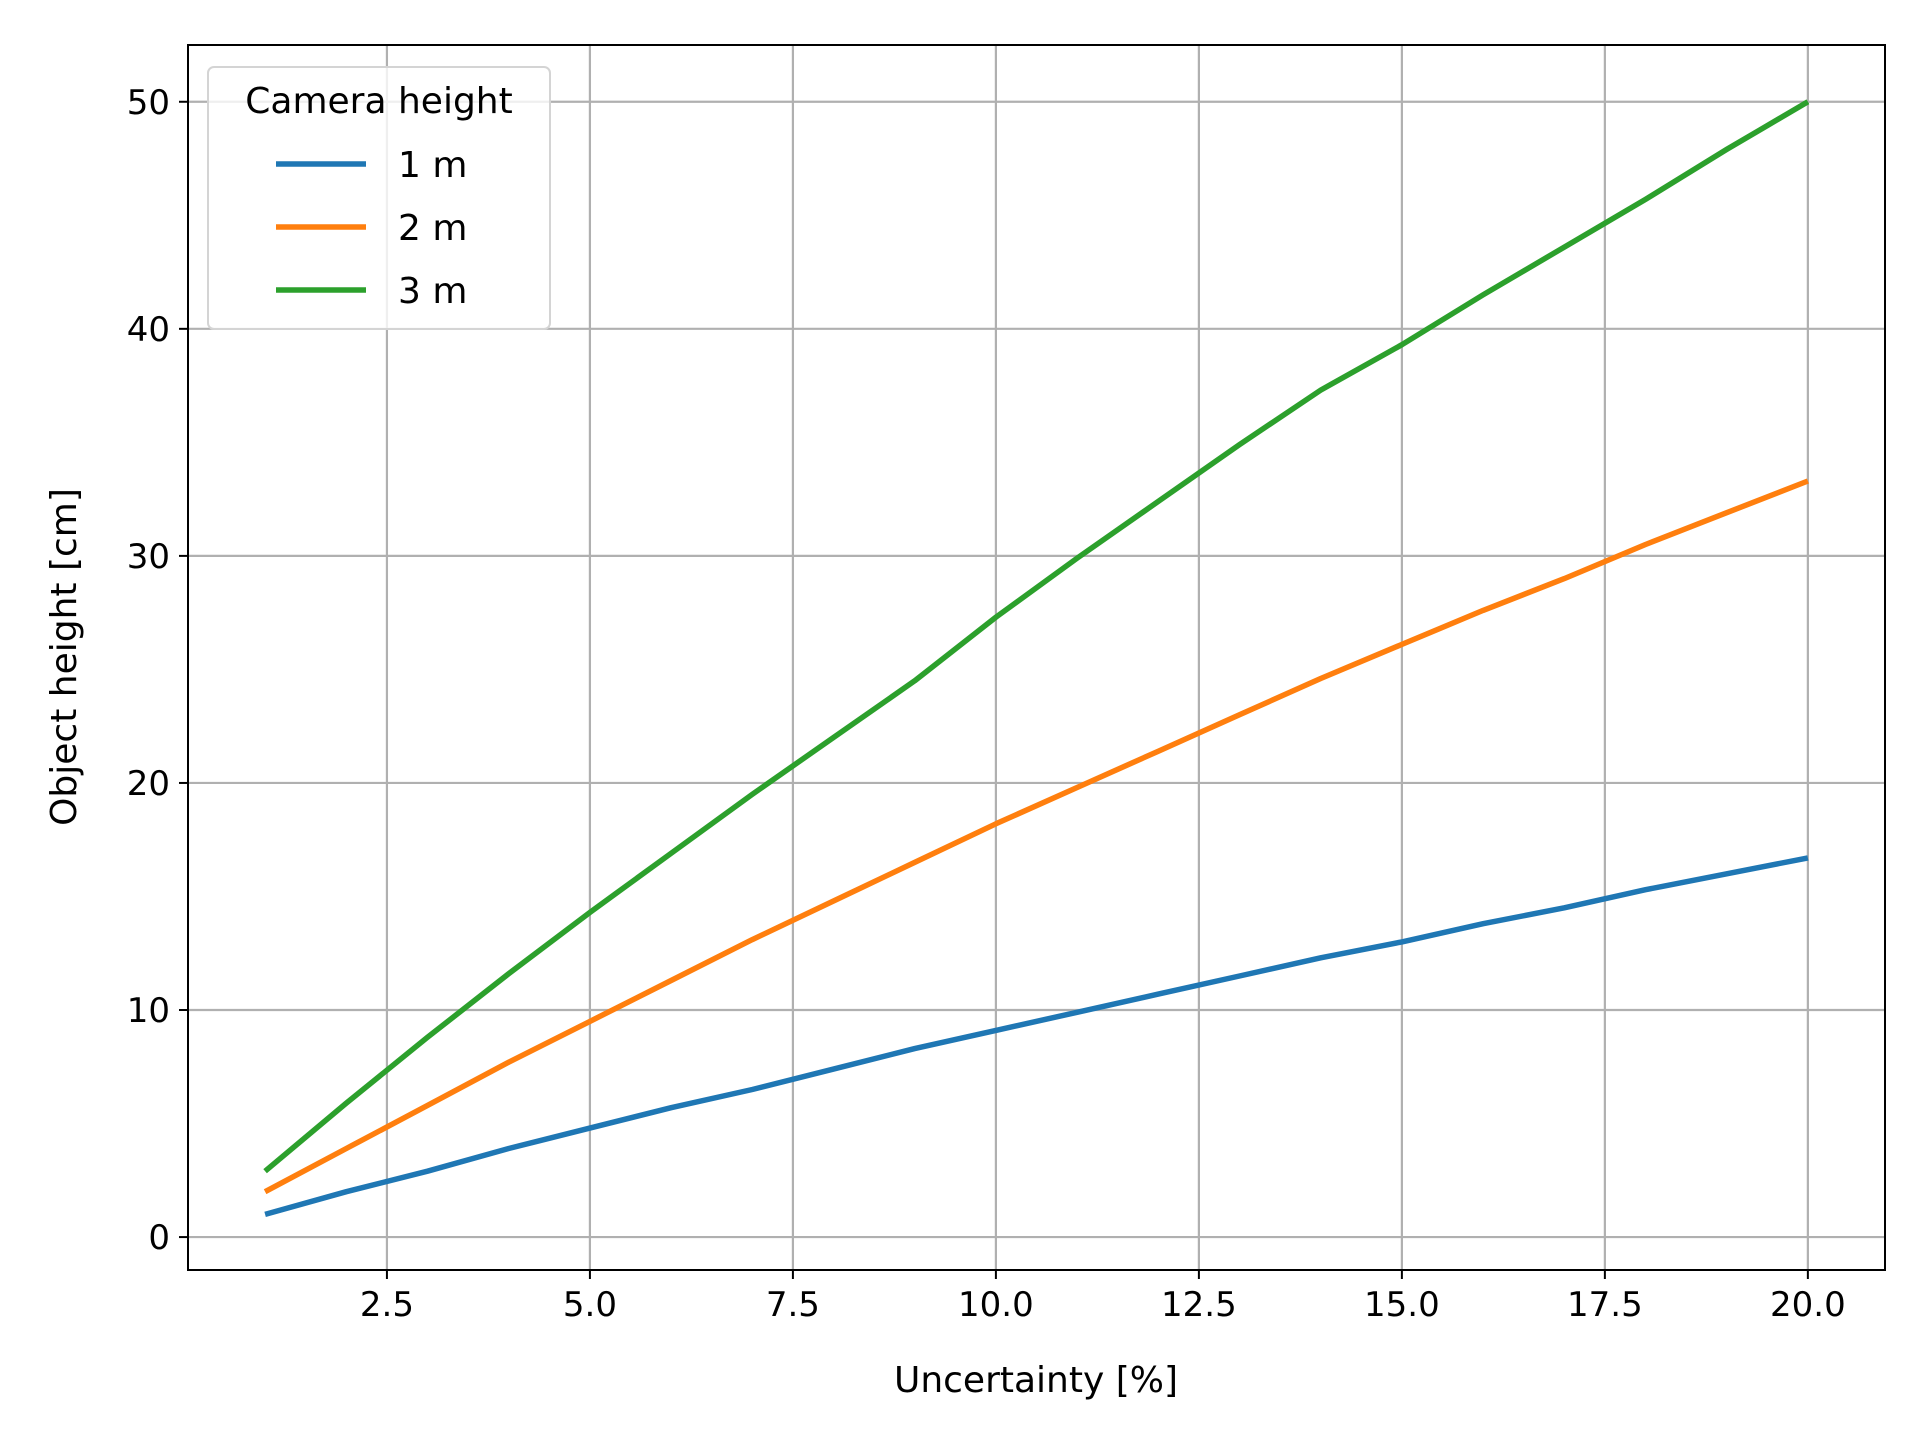 The image size is (1920, 1440). What do you see at coordinates (378, 101) in the screenshot?
I see `legend-title: Camera height` at bounding box center [378, 101].